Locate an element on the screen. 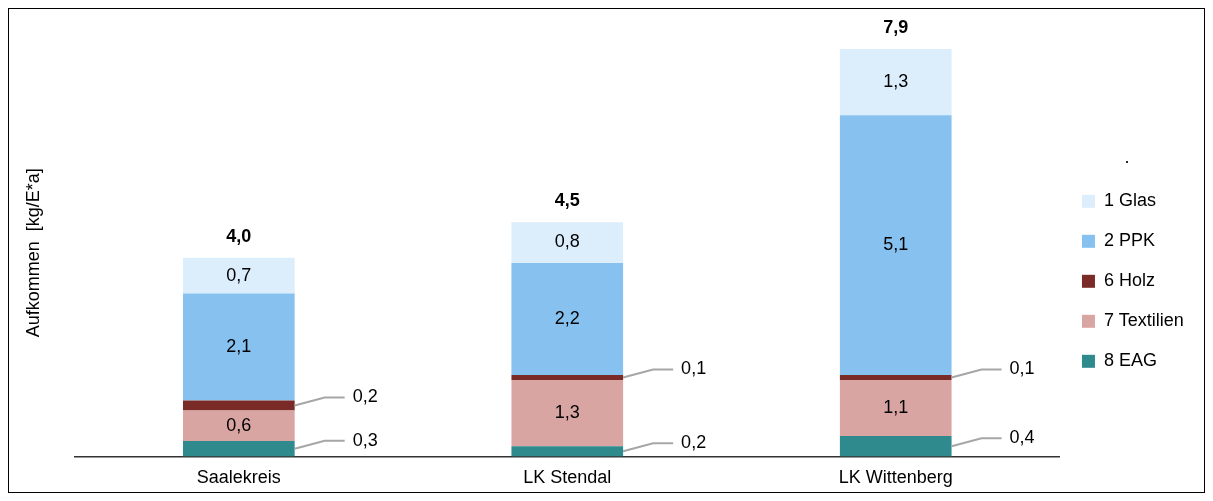  y-axis-title: Aufkommen [kg/E*a] is located at coordinates (32, 253).